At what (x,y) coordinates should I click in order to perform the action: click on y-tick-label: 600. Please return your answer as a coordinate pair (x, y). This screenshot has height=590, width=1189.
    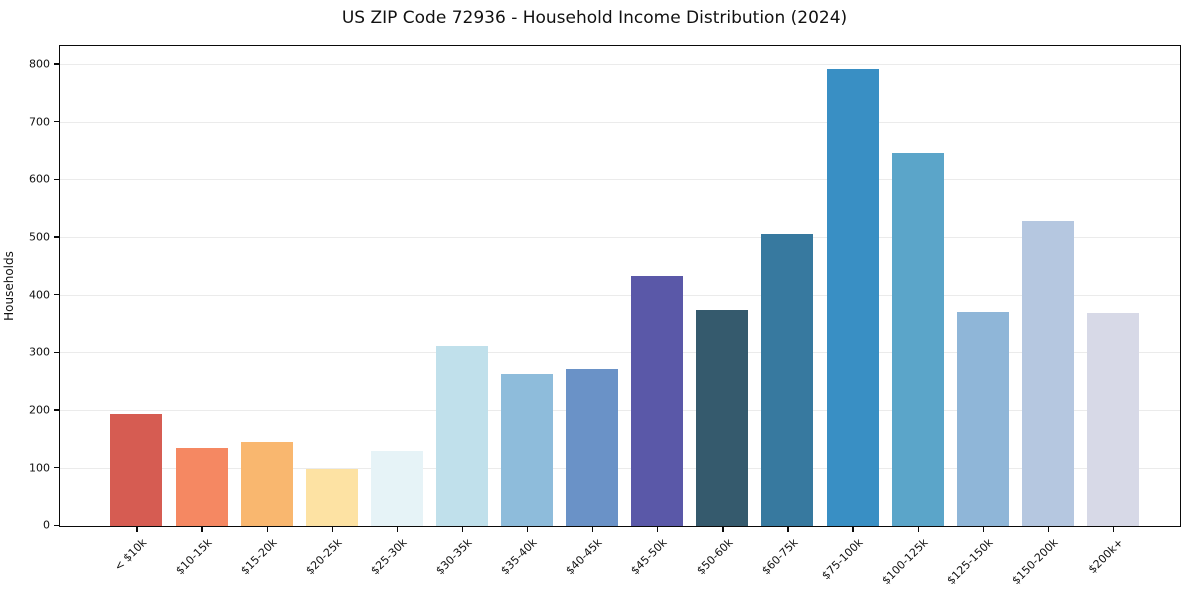
    Looking at the image, I should click on (39, 179).